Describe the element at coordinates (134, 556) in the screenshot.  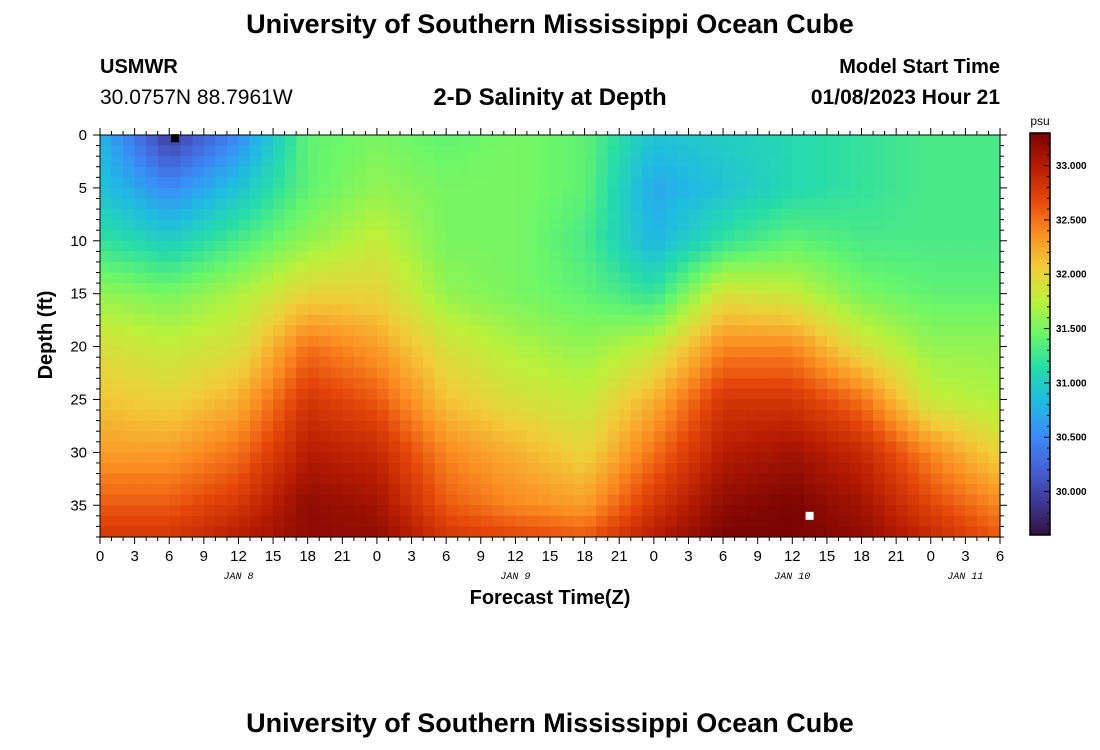
I see `x-tick-label: 3` at that location.